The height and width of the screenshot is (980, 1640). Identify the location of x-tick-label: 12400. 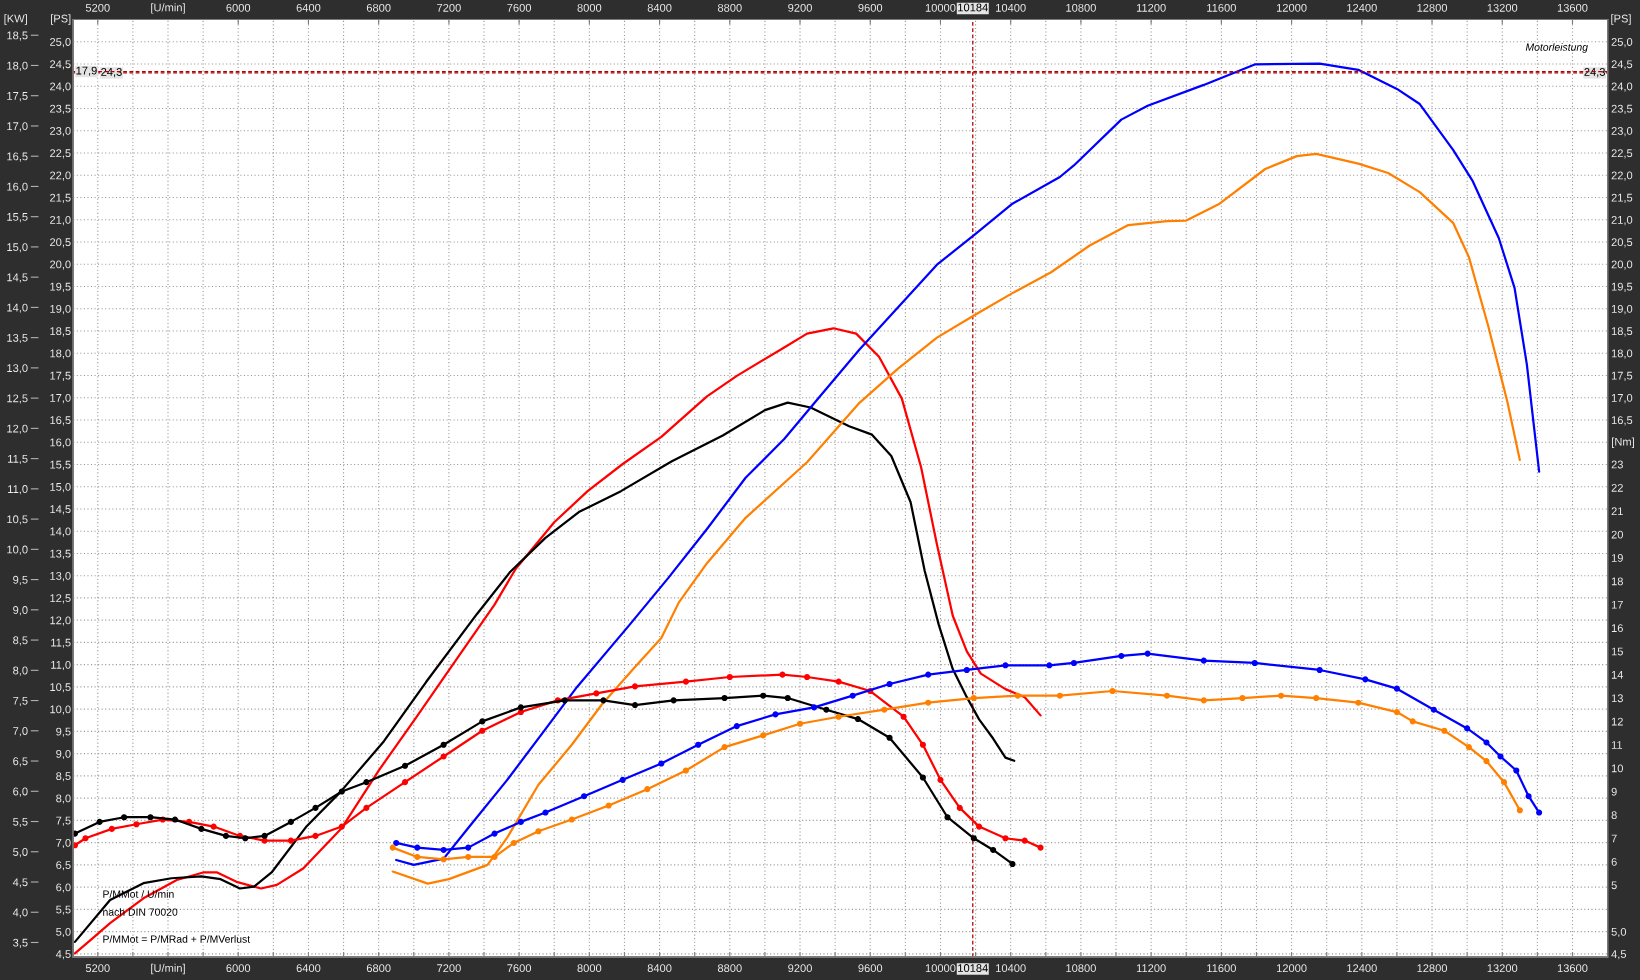
(1362, 968).